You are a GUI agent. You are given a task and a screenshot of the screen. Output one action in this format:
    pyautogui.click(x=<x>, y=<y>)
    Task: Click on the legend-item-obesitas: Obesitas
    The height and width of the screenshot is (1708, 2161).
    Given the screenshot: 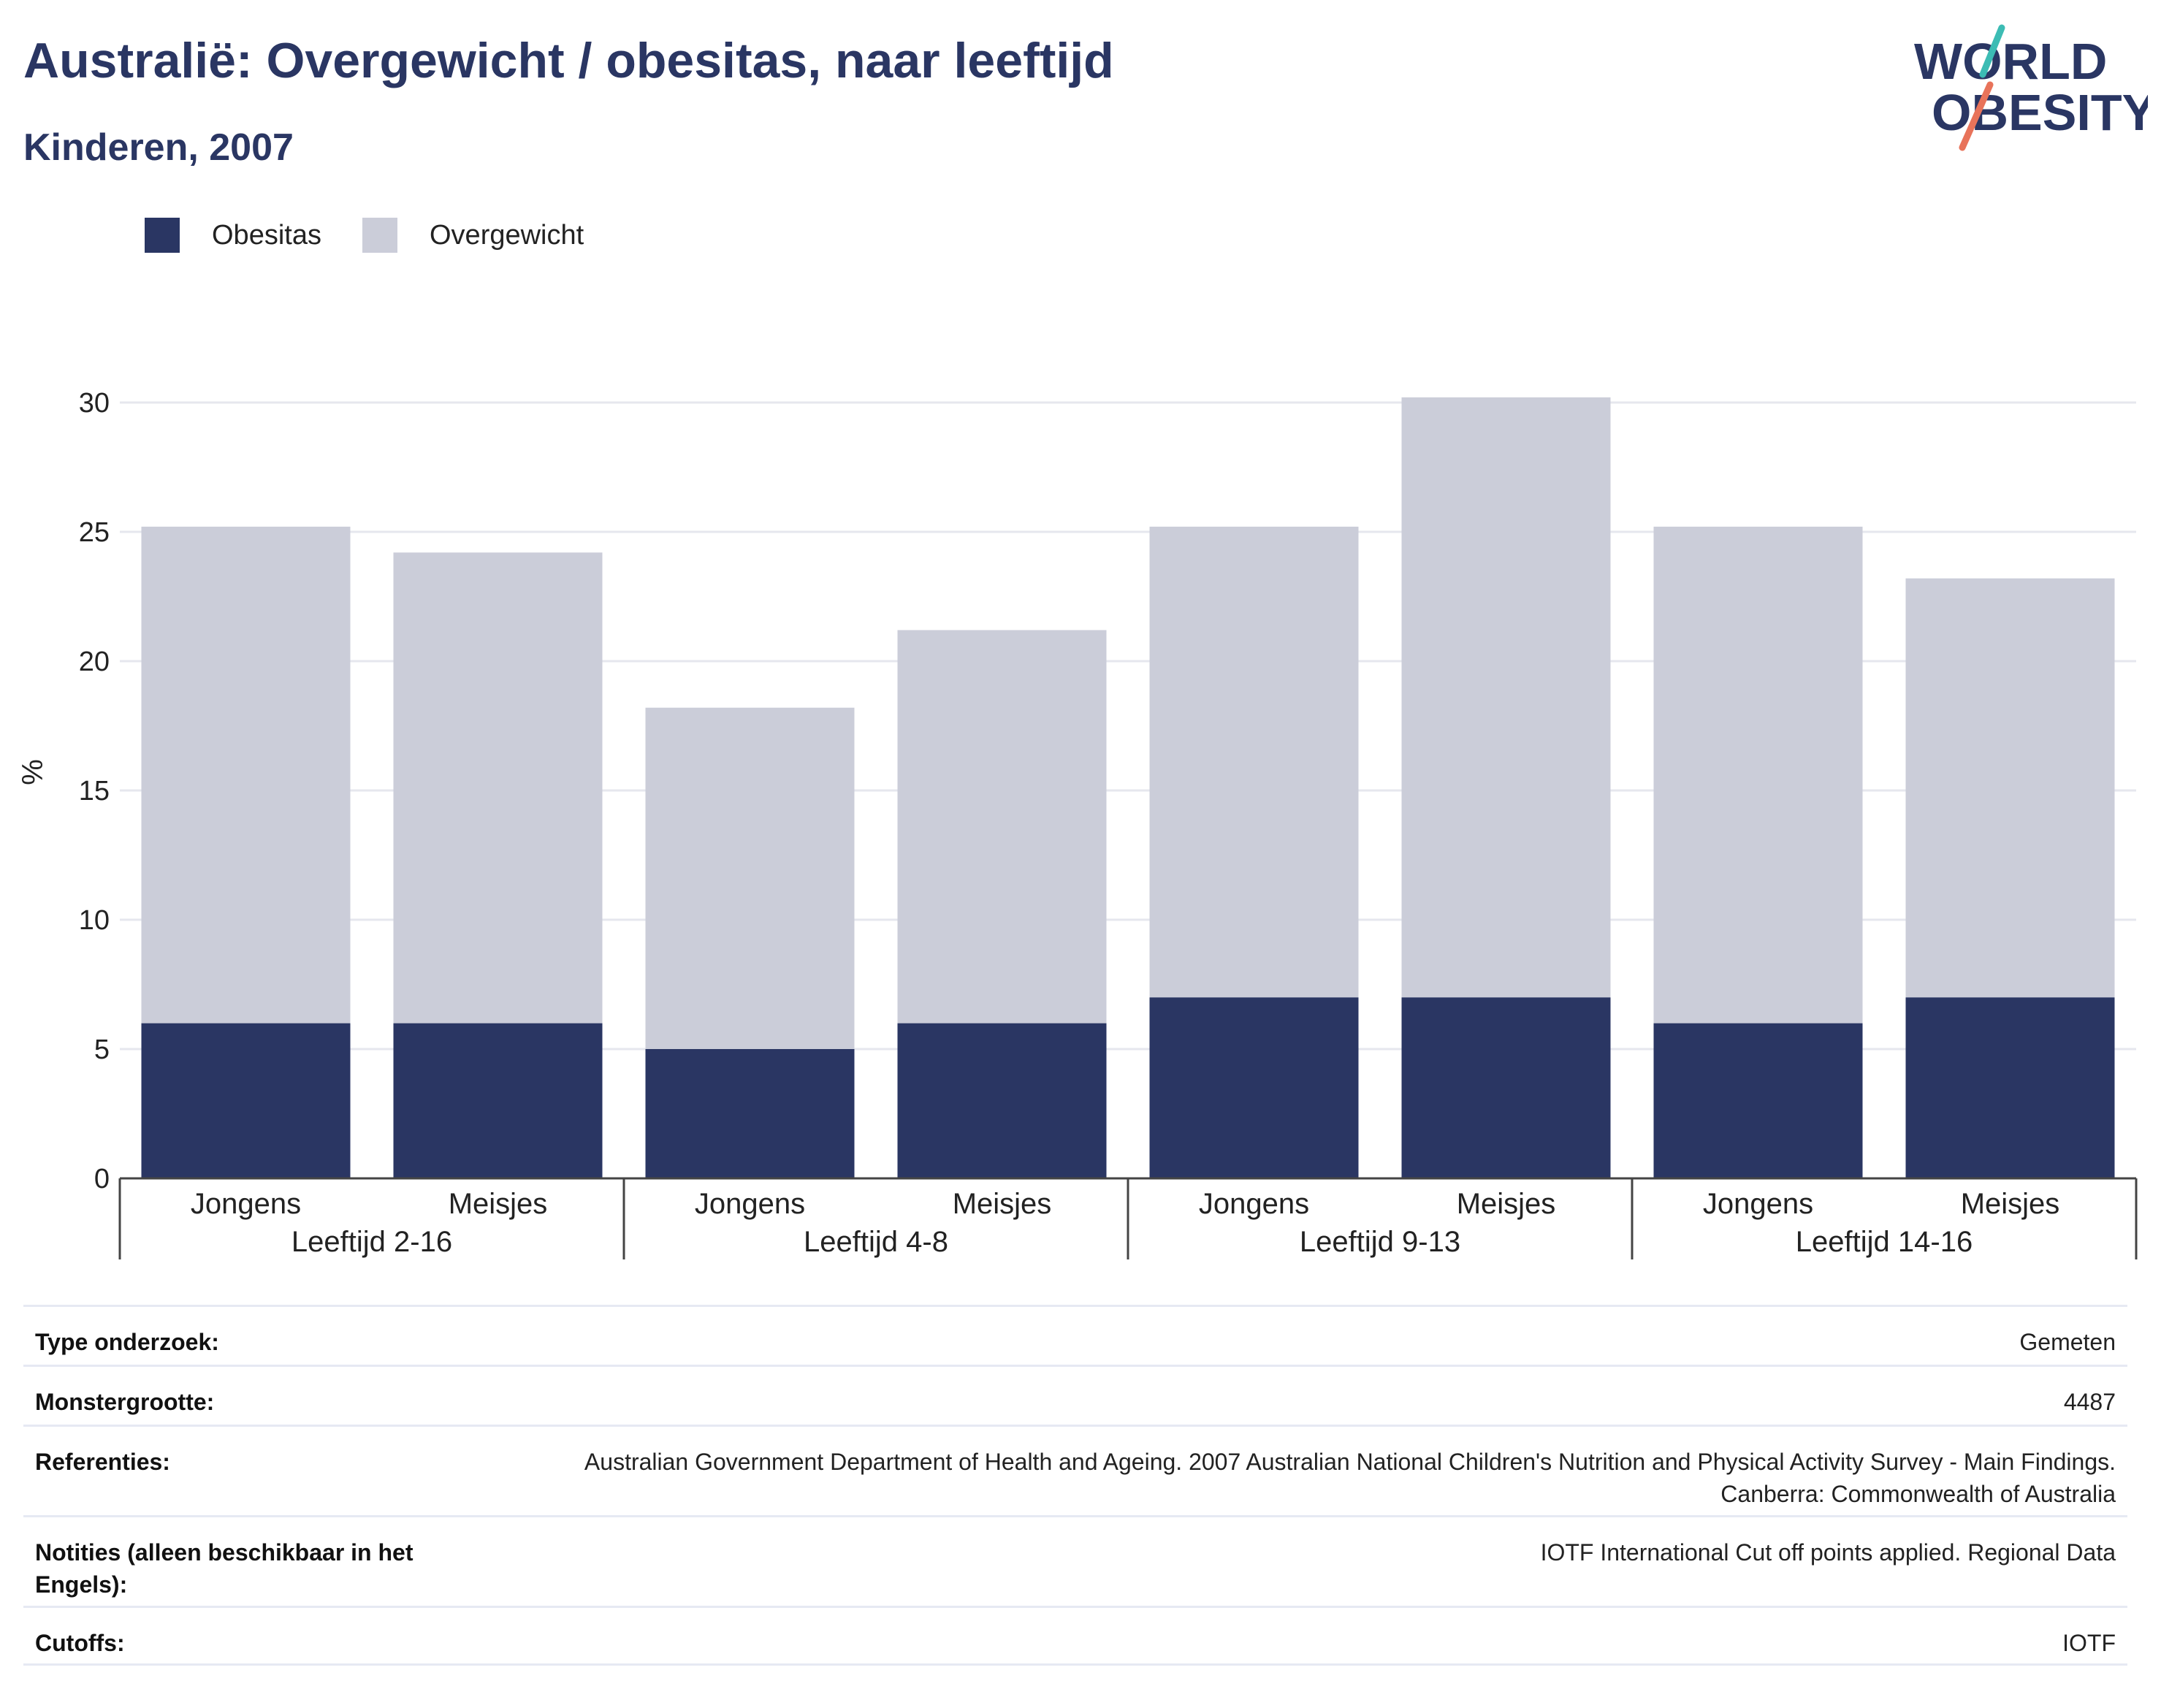 What is the action you would take?
    pyautogui.click(x=233, y=235)
    